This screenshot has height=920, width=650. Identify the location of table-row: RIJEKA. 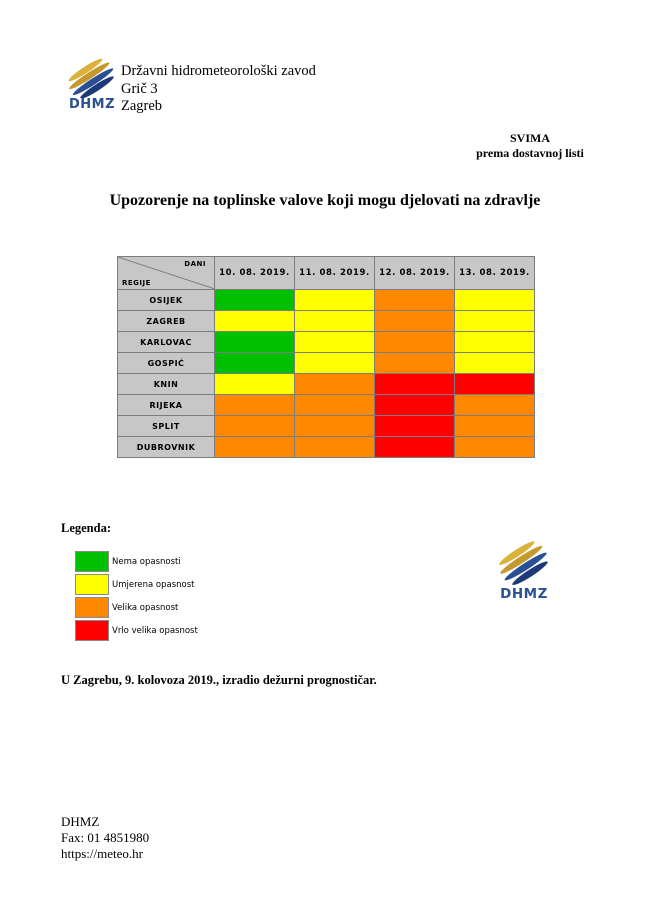
(326, 405).